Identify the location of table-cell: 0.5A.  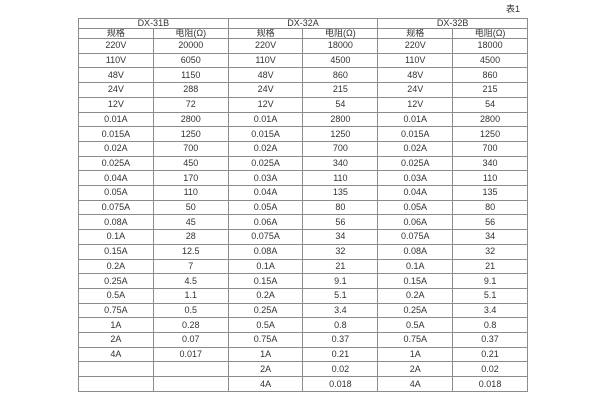
(415, 325).